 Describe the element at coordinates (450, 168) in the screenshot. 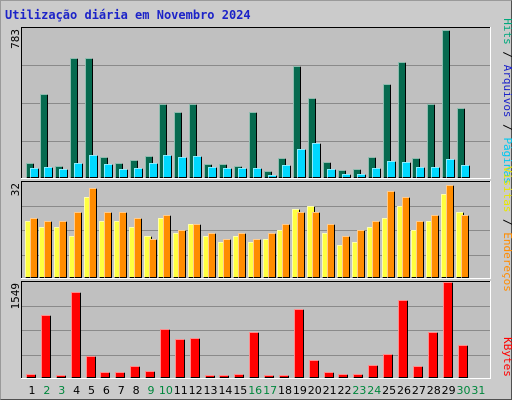

I see `bar-pginas-day-29-shadow` at that location.